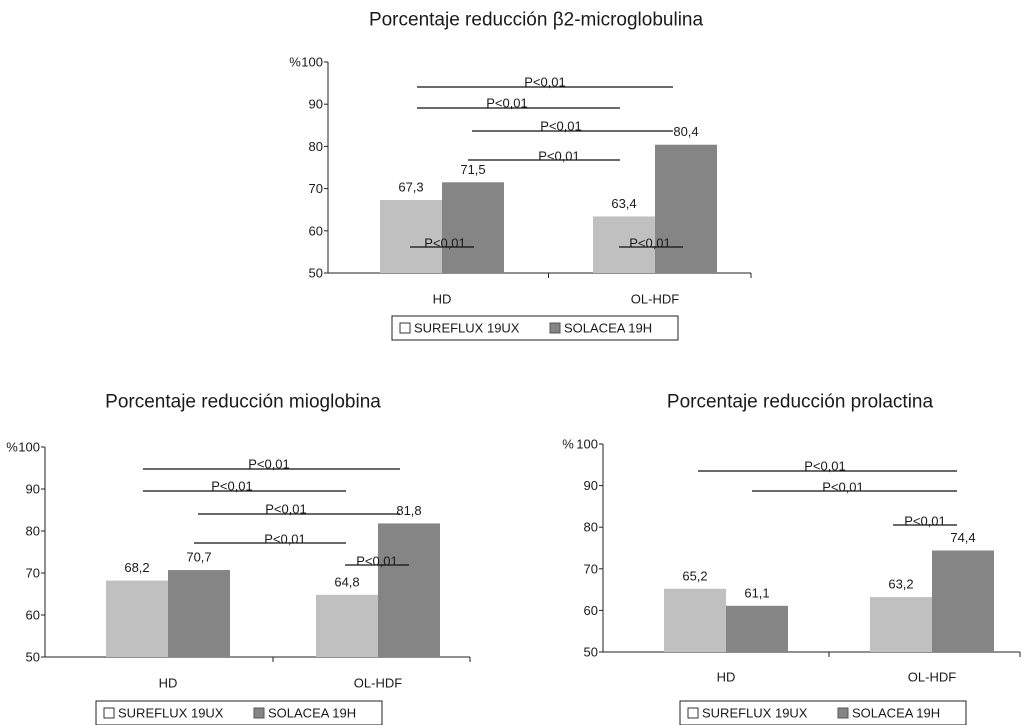  What do you see at coordinates (756, 592) in the screenshot?
I see `bar-value-label: 61,1` at bounding box center [756, 592].